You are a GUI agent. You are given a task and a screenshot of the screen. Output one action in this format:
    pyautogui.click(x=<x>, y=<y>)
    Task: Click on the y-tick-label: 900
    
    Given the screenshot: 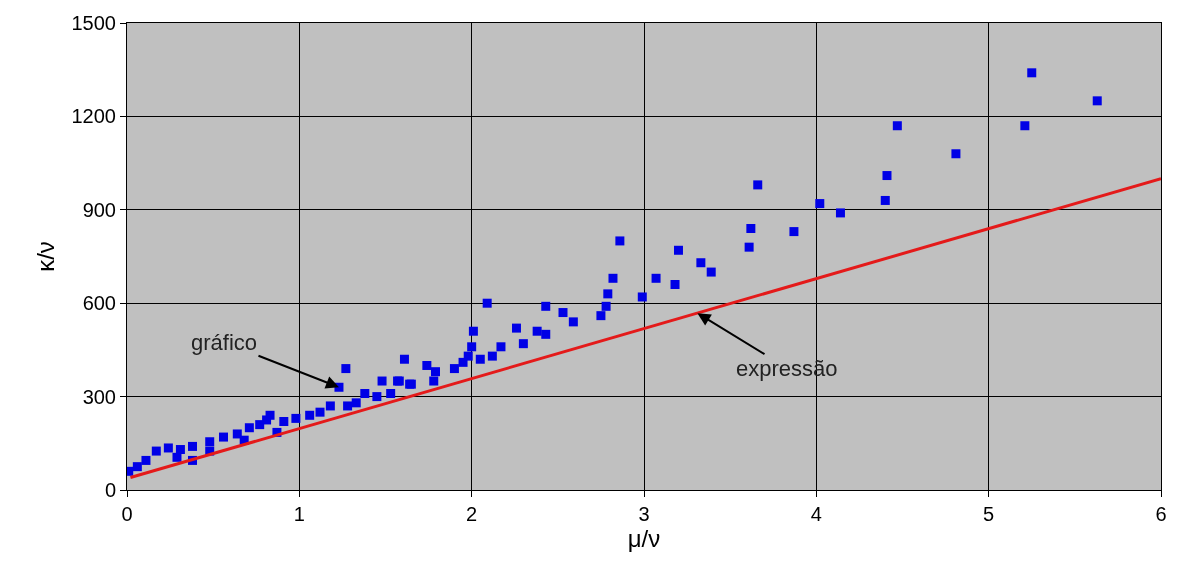 What is the action you would take?
    pyautogui.click(x=99, y=209)
    